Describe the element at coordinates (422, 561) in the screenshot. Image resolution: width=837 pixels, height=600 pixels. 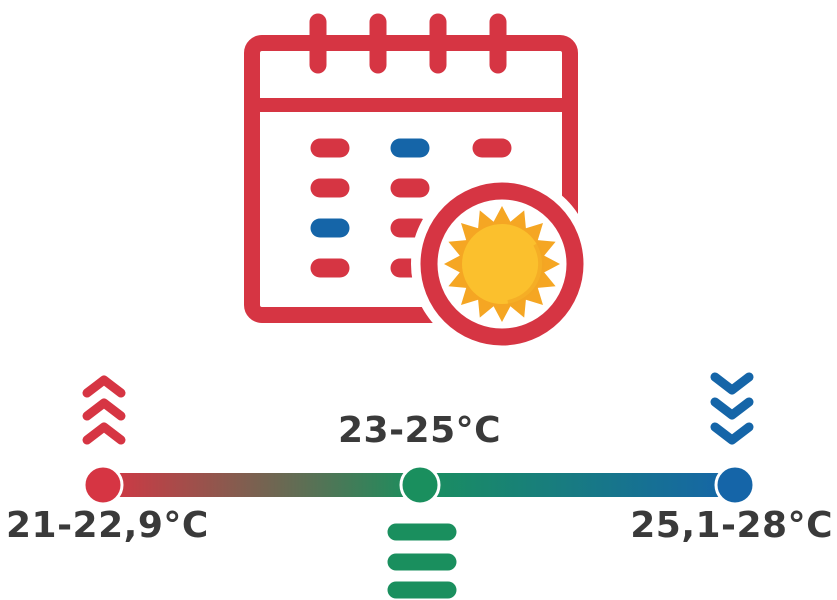
I see `equal-bars-icon` at that location.